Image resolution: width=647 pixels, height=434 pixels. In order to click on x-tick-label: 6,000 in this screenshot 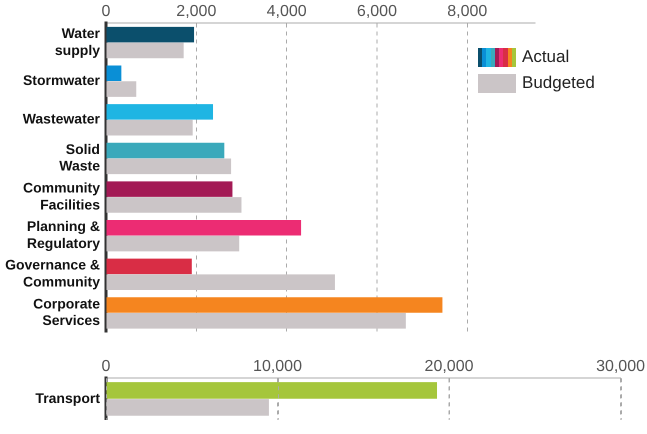, I will do `click(377, 11)`.